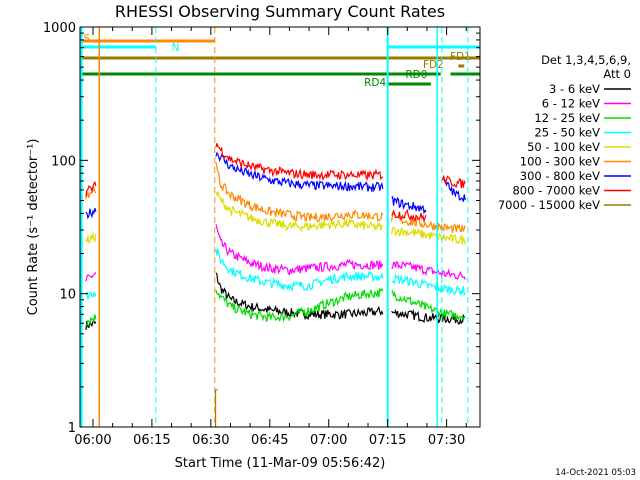  What do you see at coordinates (269, 440) in the screenshot?
I see `x-tick-label: 06:45` at bounding box center [269, 440].